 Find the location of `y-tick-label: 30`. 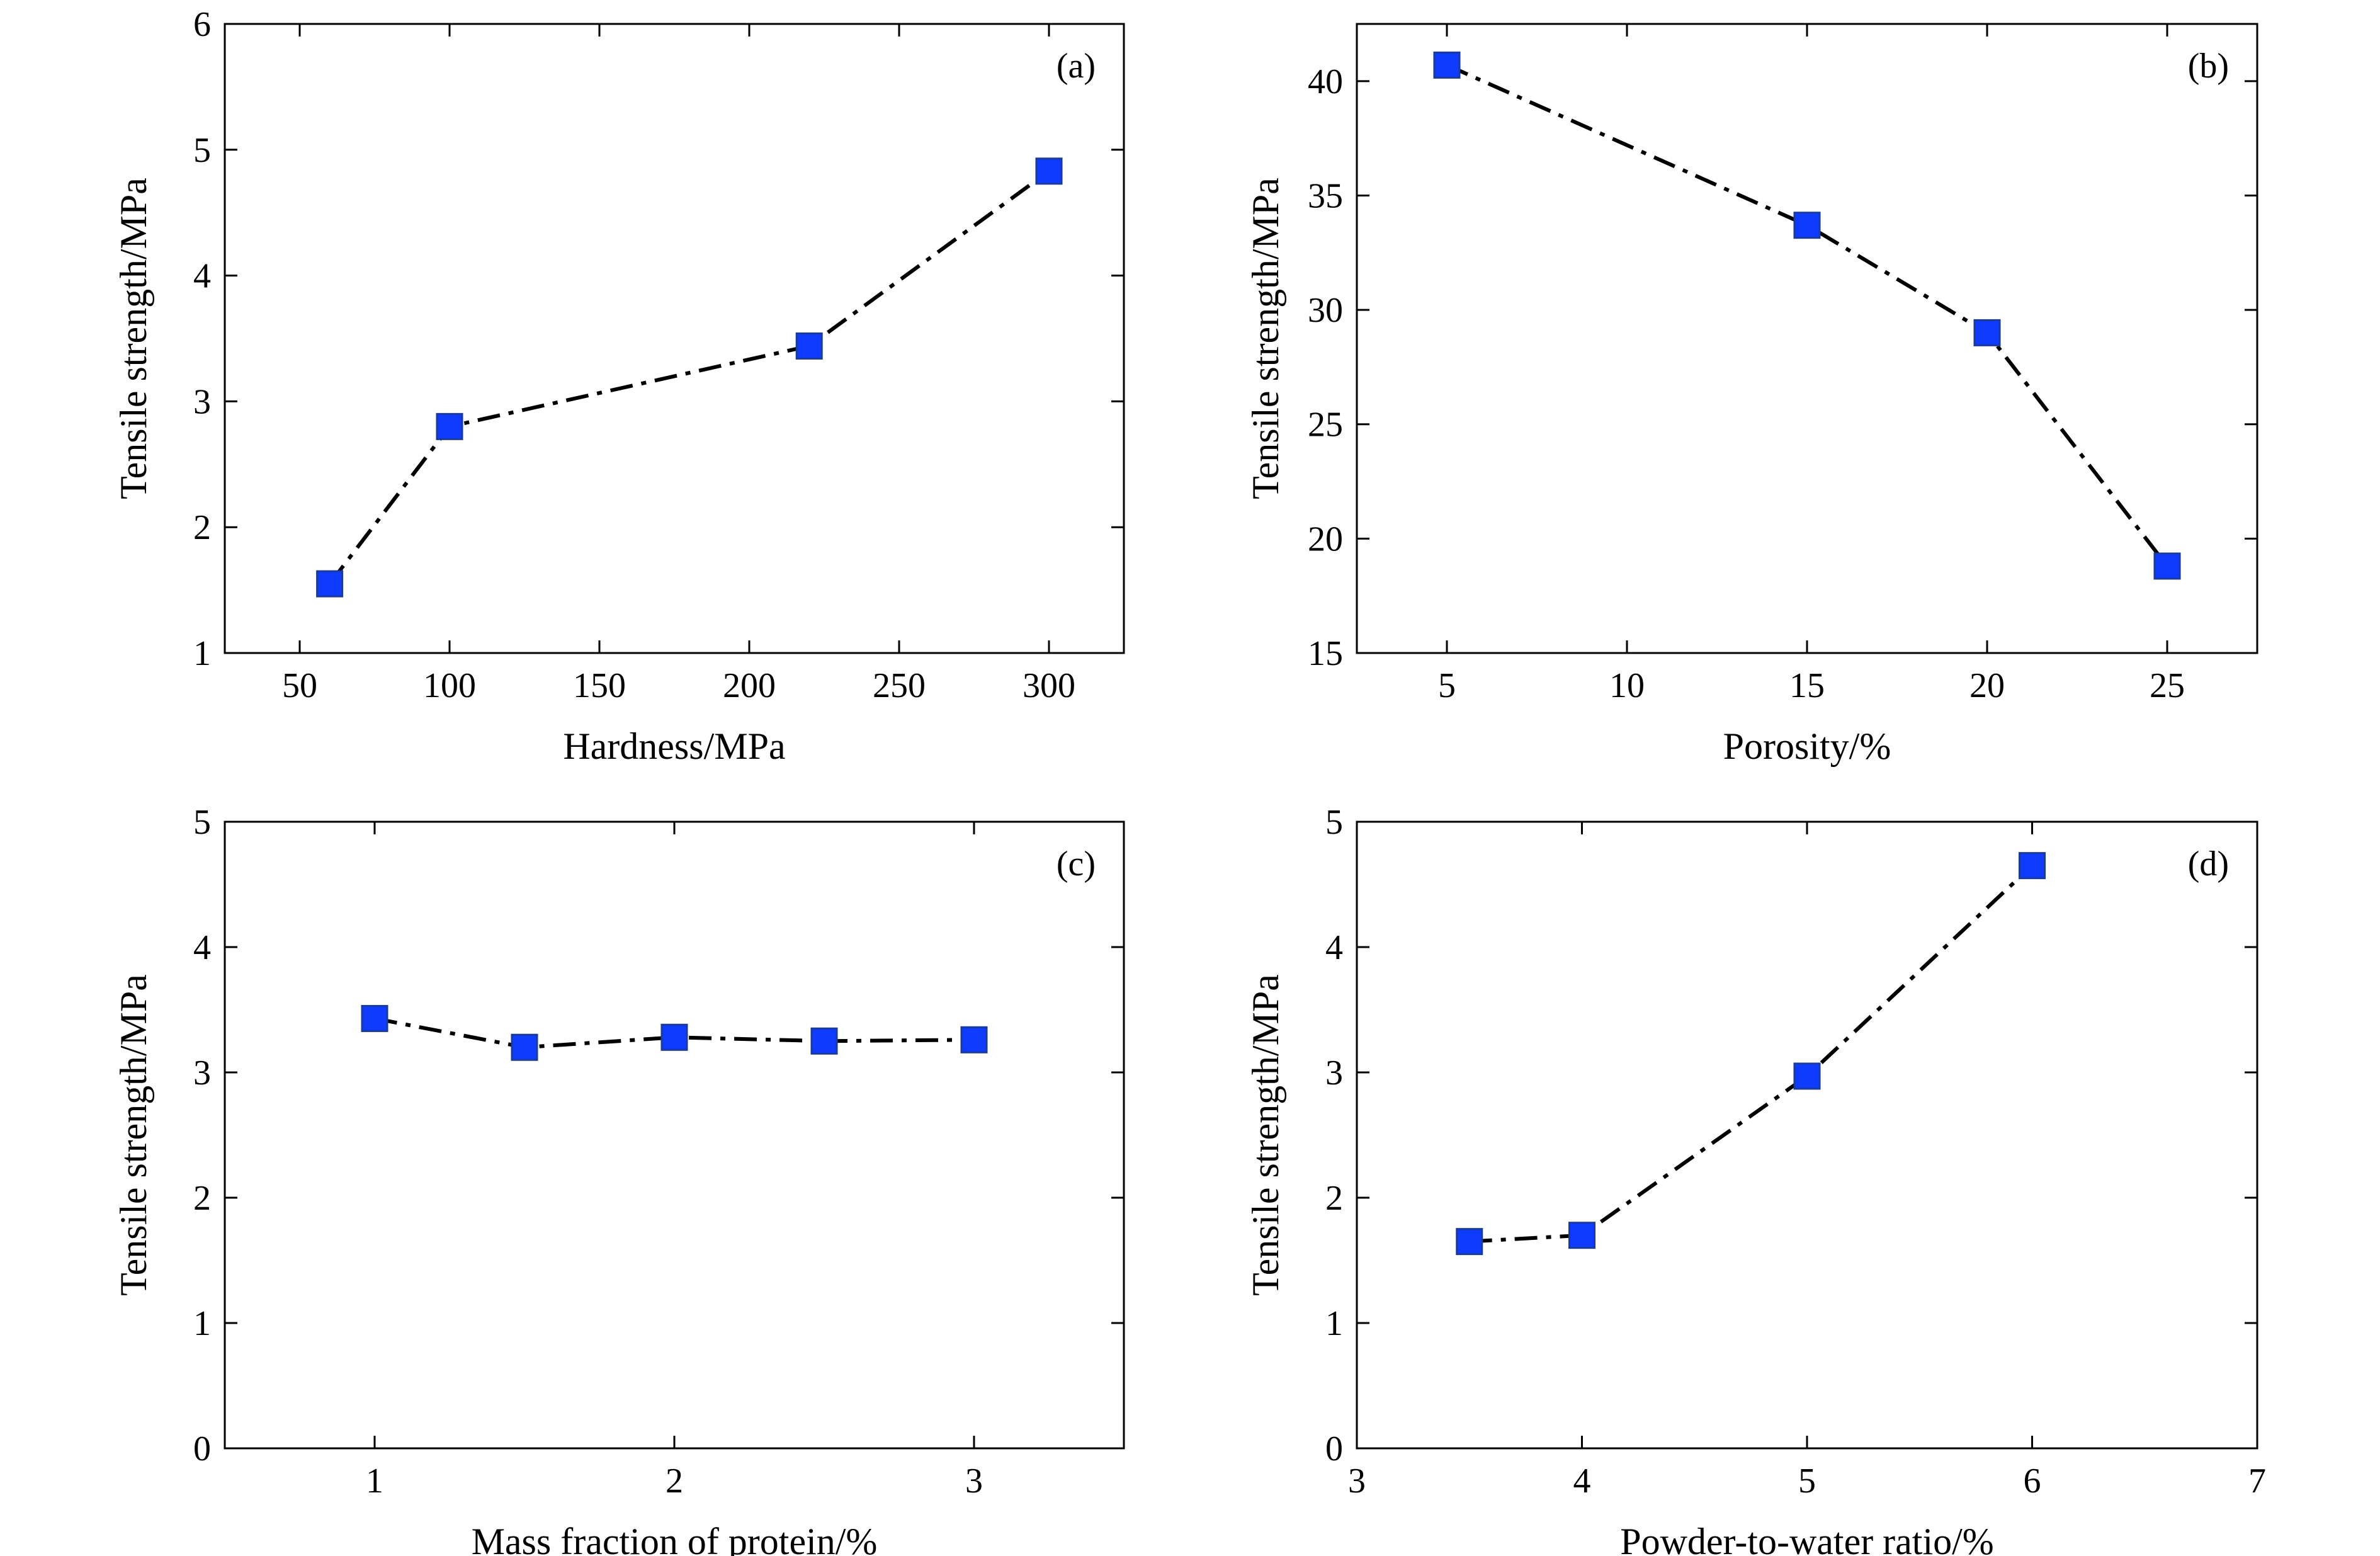

y-tick-label: 30 is located at coordinates (1325, 311).